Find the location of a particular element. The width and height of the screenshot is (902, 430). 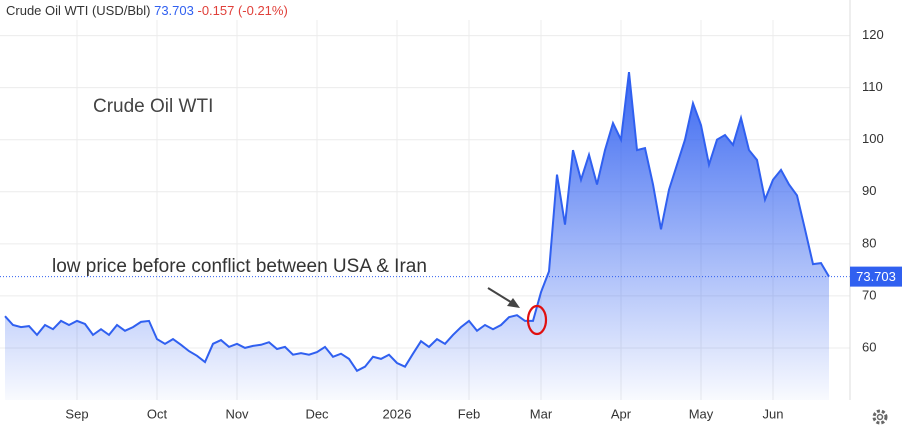

arrow is located at coordinates (501, 296).